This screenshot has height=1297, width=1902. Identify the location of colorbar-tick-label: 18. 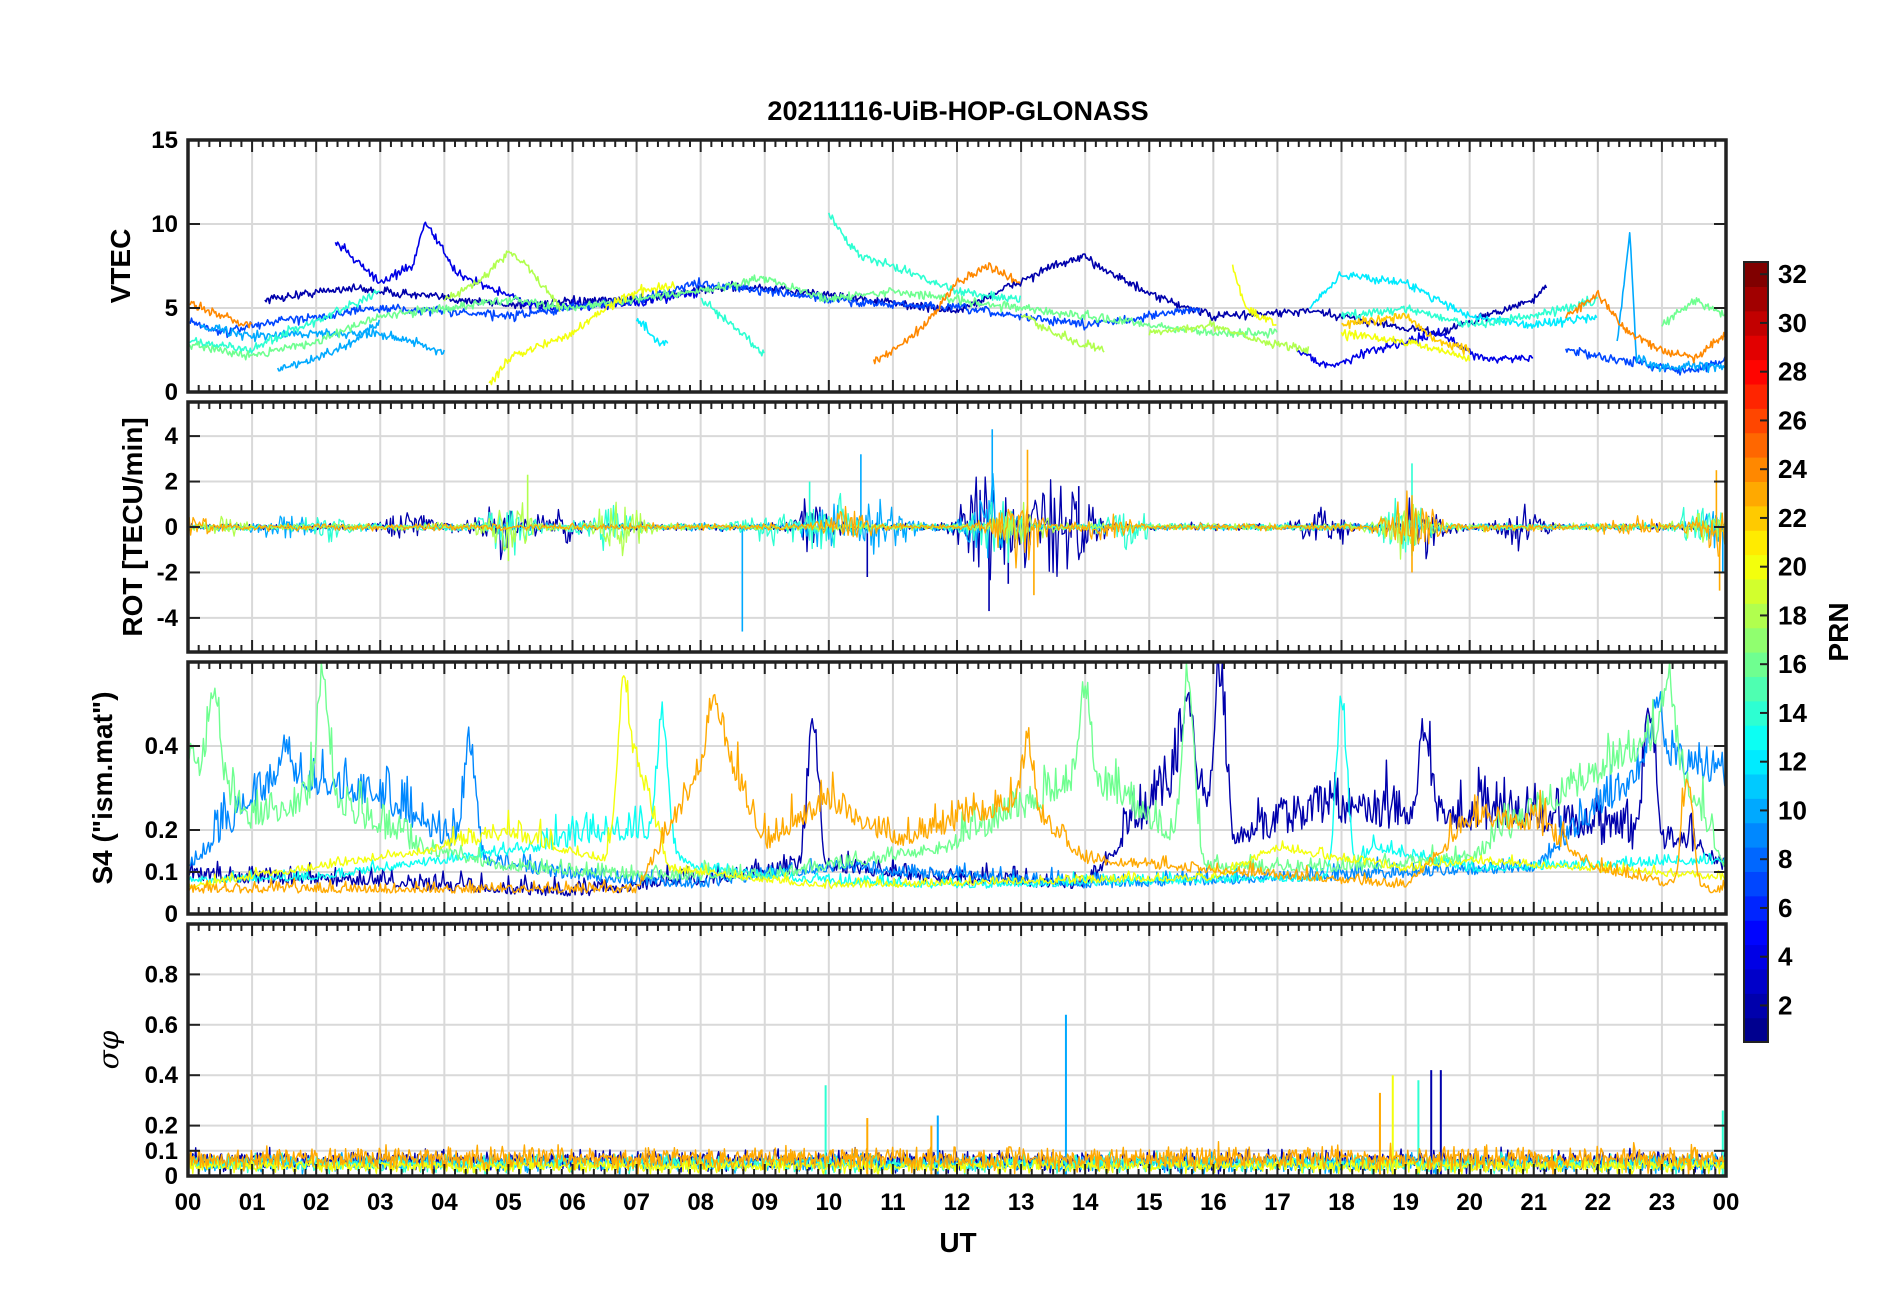
(1792, 615).